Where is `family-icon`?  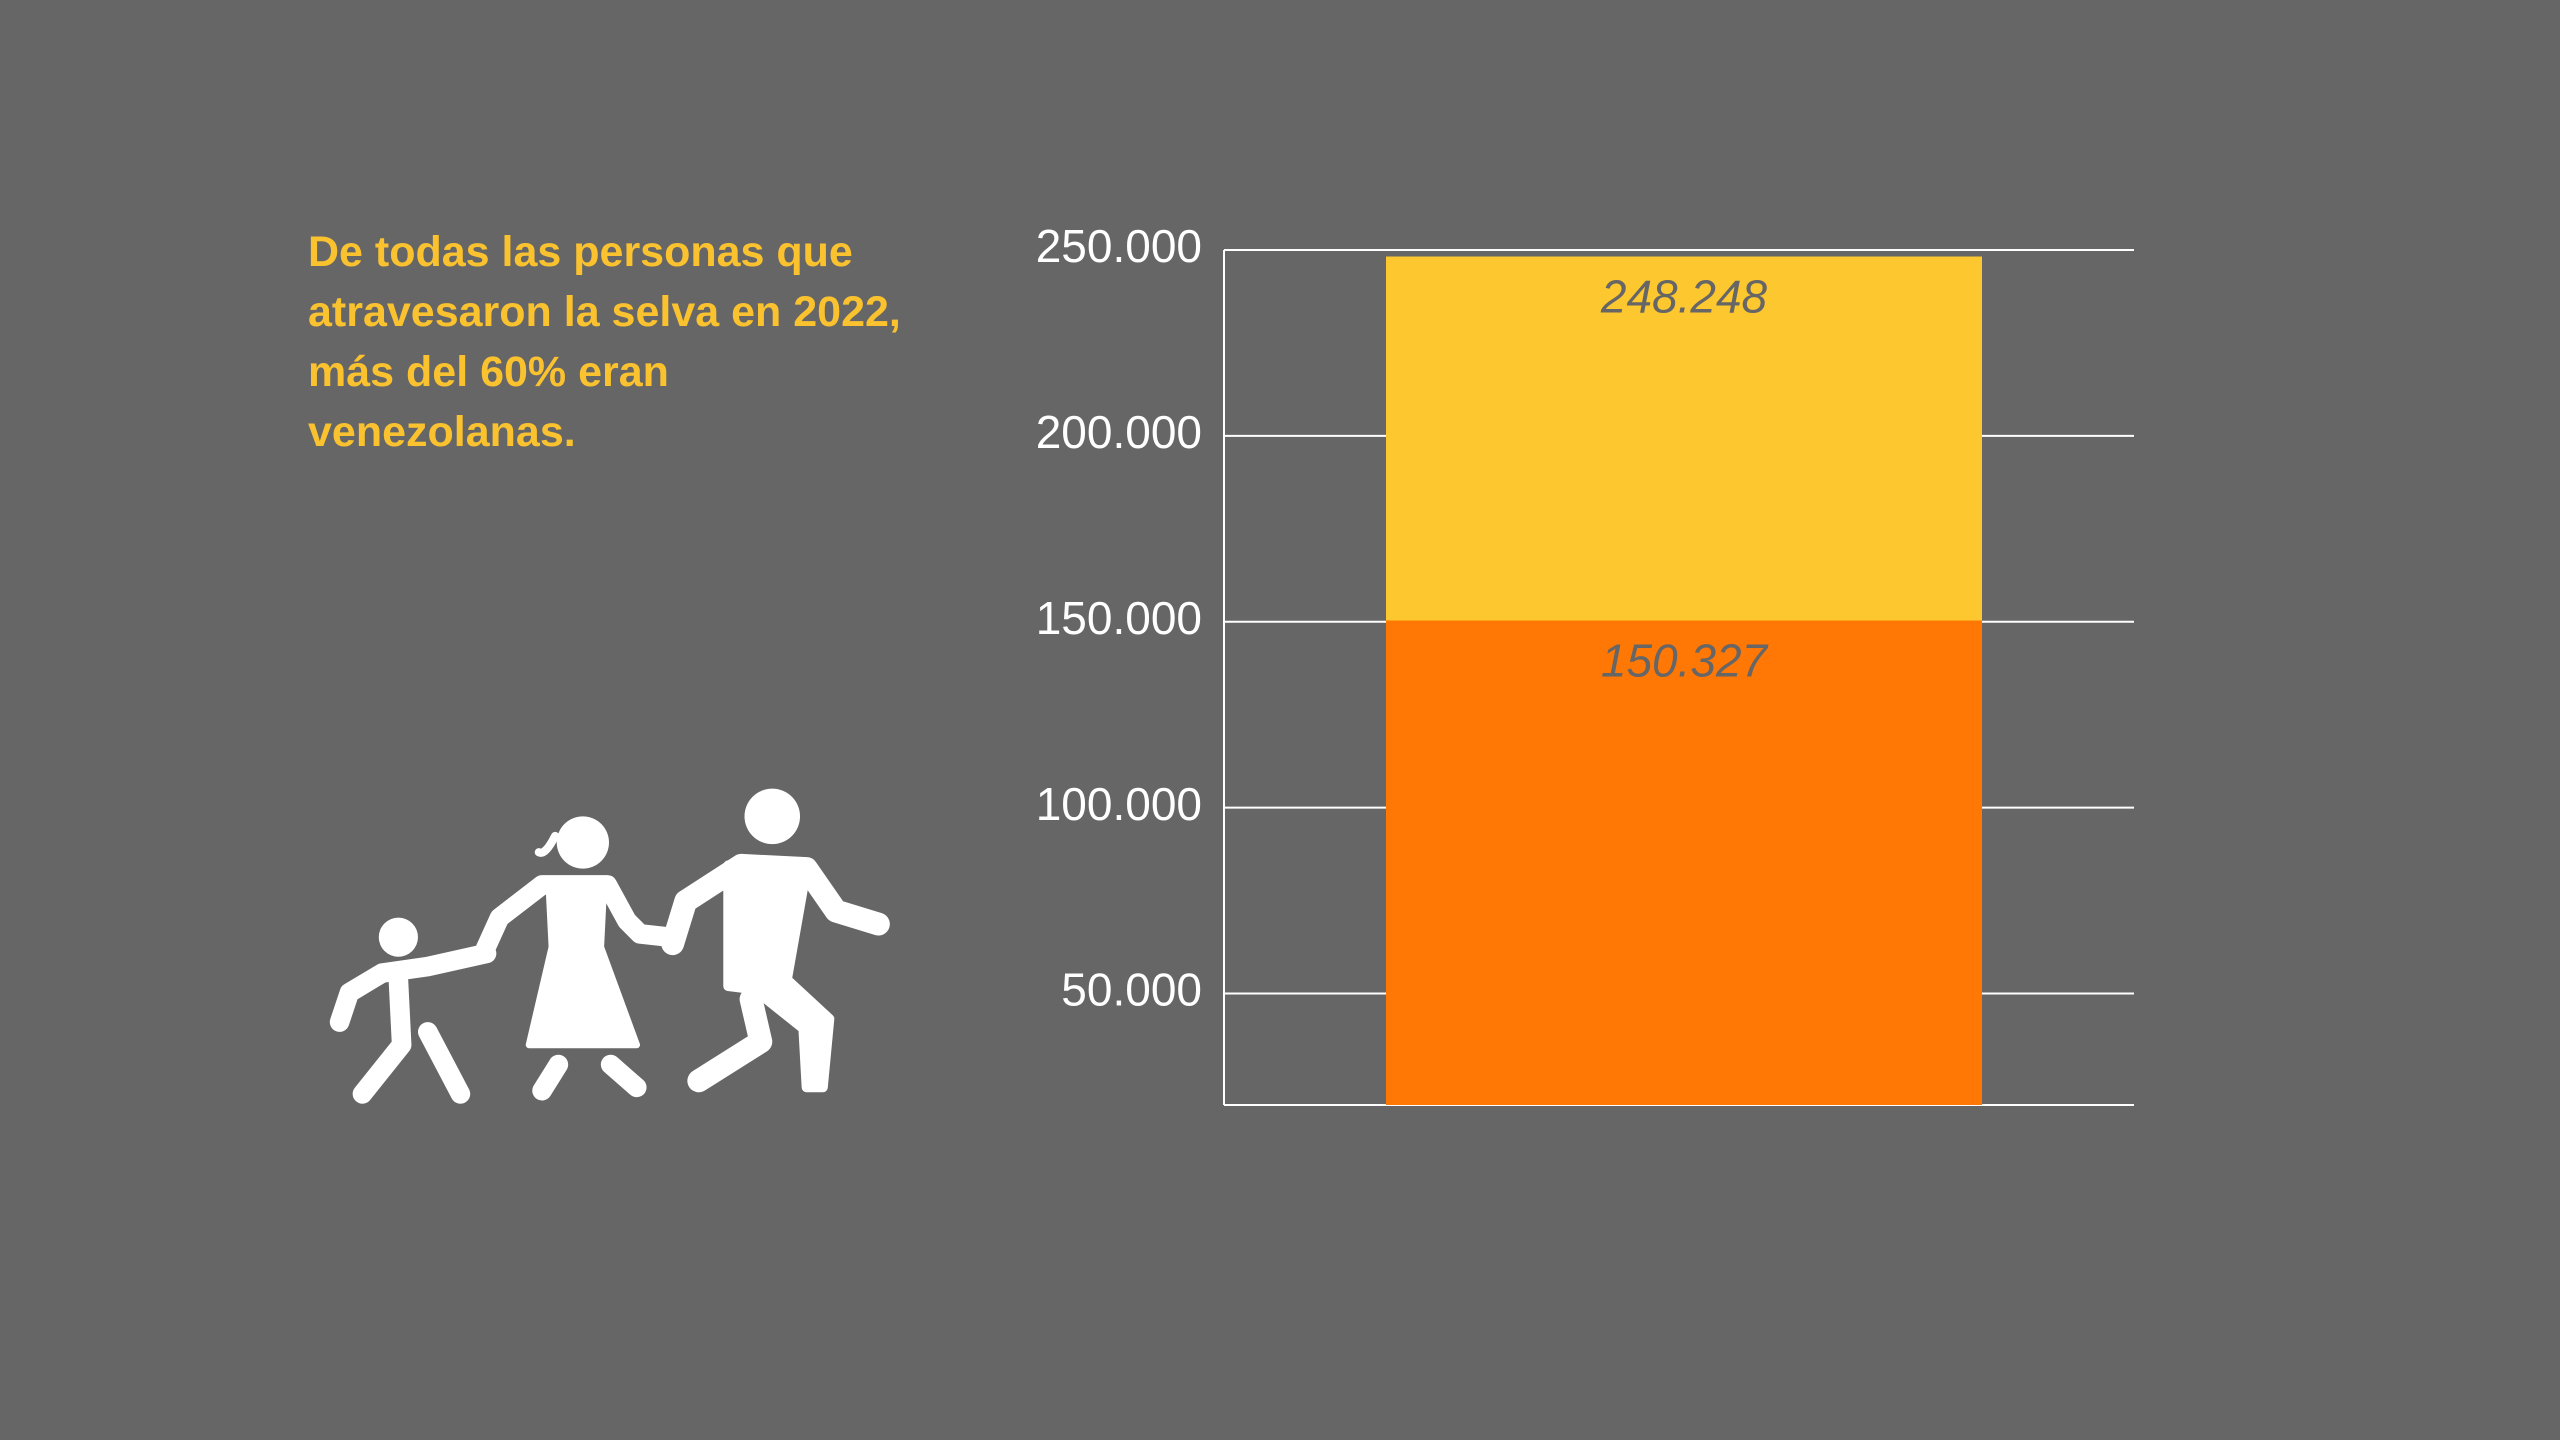 family-icon is located at coordinates (609, 946).